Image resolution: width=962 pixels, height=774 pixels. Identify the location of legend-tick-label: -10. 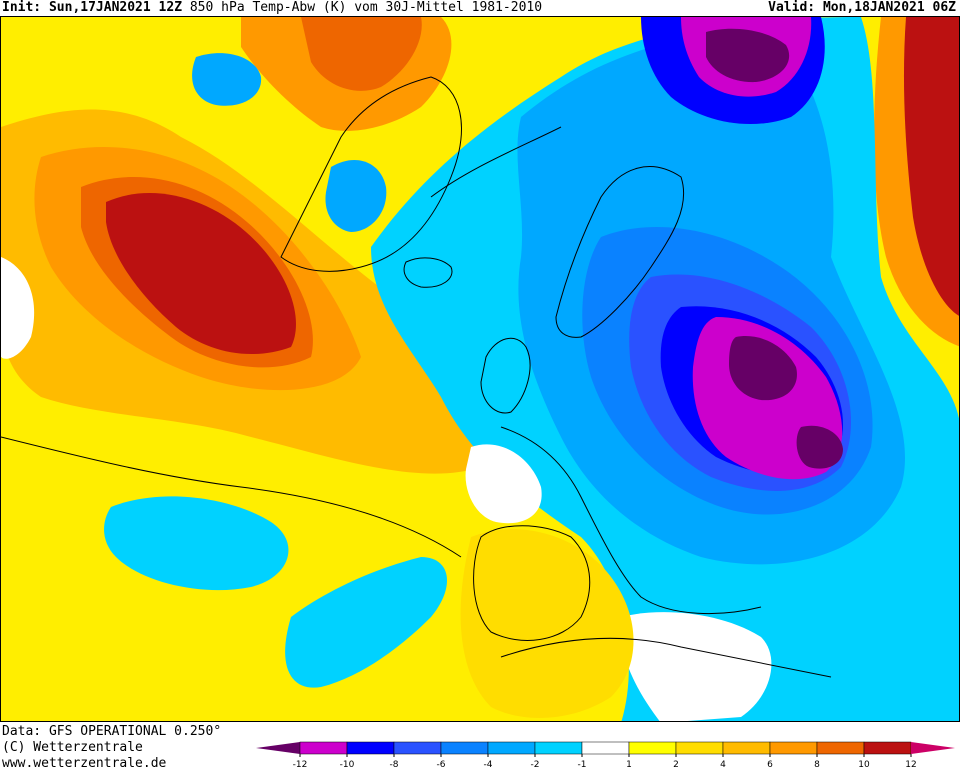
(347, 765).